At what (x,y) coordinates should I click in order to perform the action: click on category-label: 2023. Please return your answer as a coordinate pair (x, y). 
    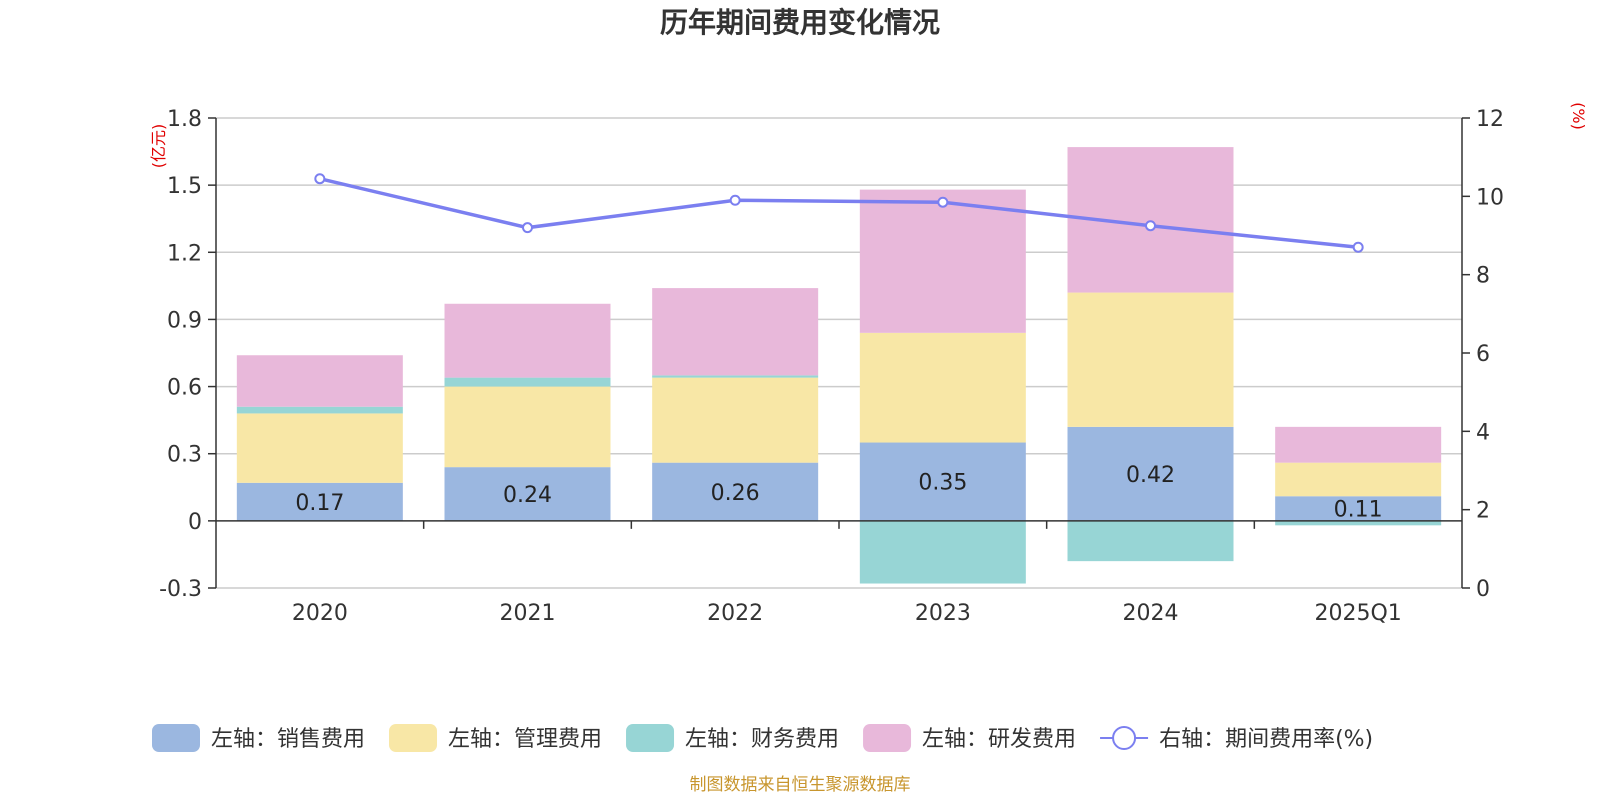
    Looking at the image, I should click on (943, 613).